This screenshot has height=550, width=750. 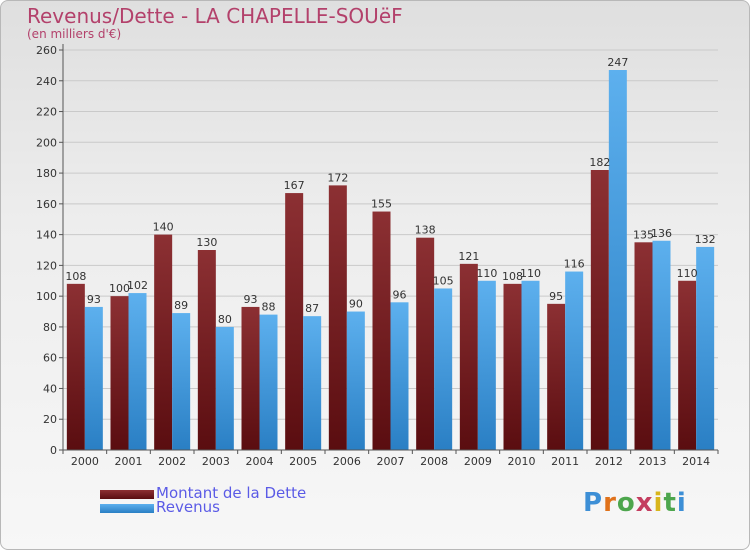 I want to click on x-tick-label: 2011, so click(x=565, y=461).